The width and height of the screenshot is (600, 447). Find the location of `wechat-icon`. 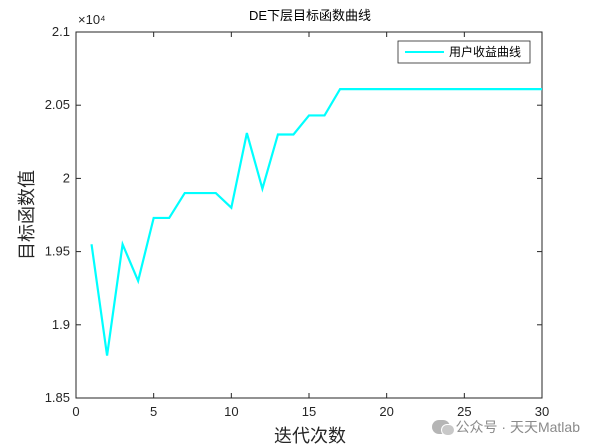

wechat-icon is located at coordinates (443, 428).